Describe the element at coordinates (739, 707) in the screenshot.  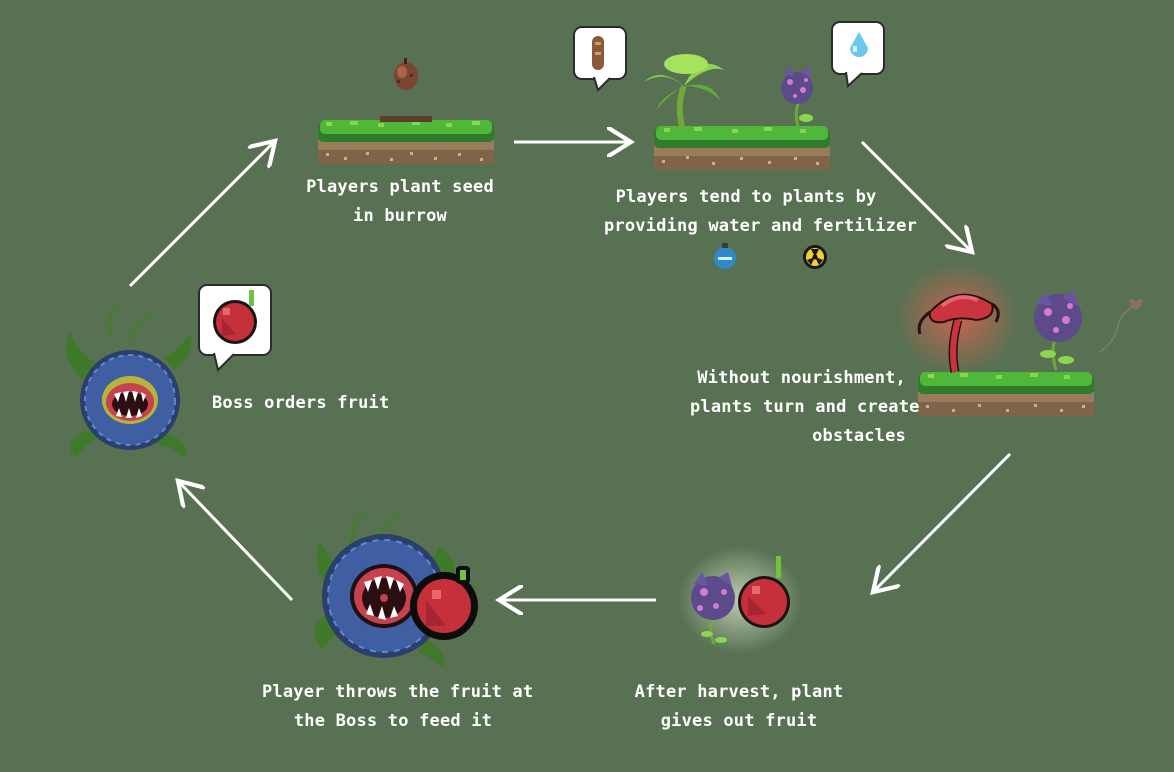
I see `caption-harvest: After harvest, plant gives out fruit` at that location.